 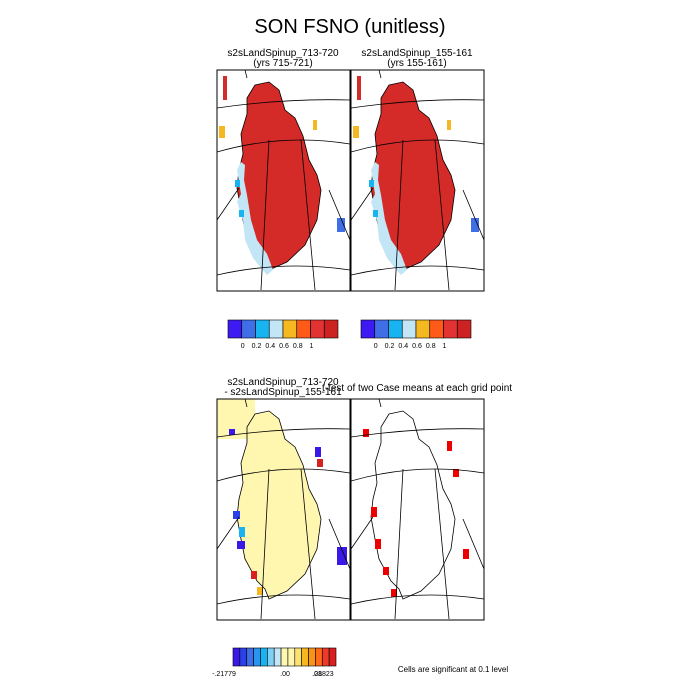 I want to click on colorbar-label: .00, so click(x=285, y=674).